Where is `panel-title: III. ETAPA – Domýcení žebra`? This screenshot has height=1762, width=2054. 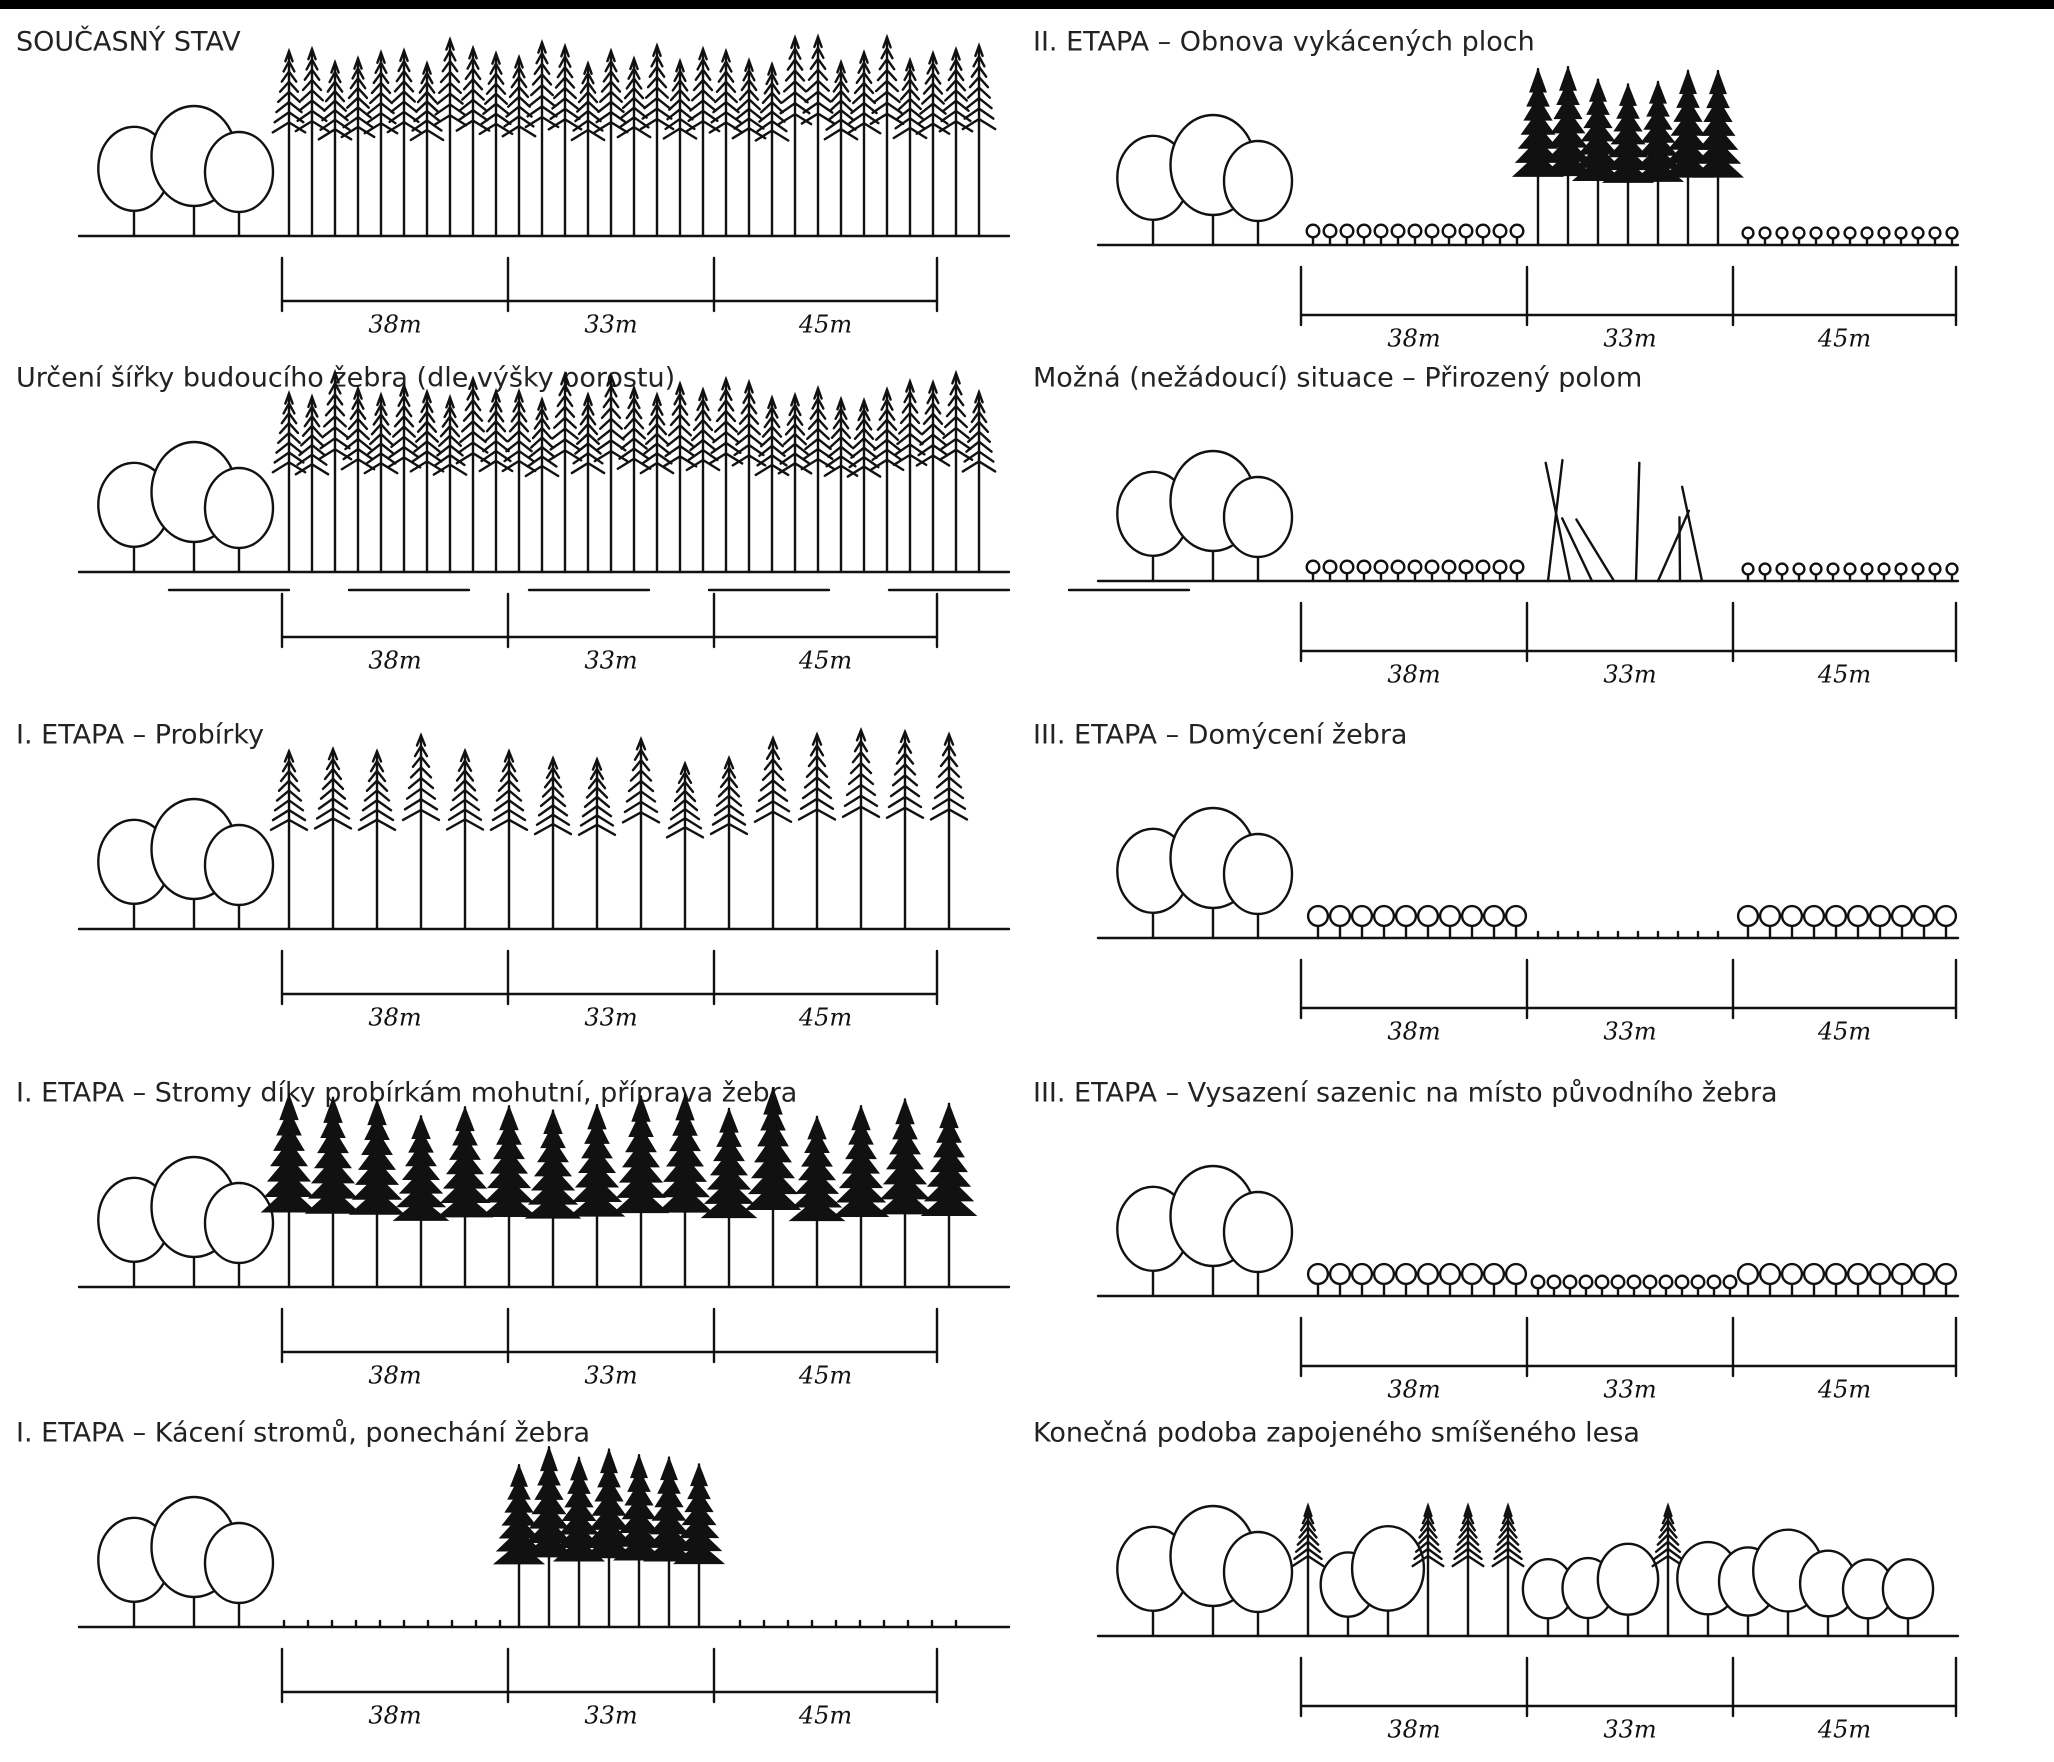
panel-title: III. ETAPA – Domýcení žebra is located at coordinates (1220, 735).